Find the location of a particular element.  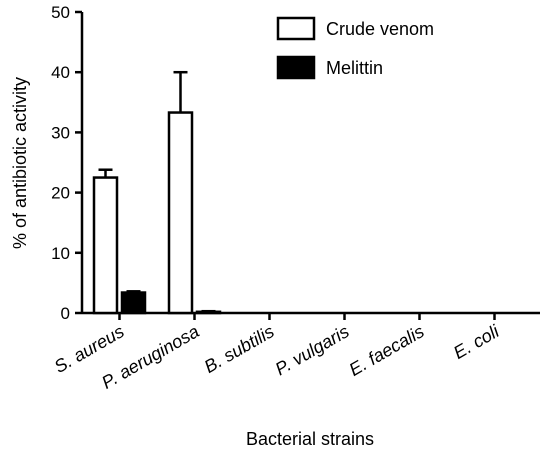

y-tick-label: 50 is located at coordinates (60, 12).